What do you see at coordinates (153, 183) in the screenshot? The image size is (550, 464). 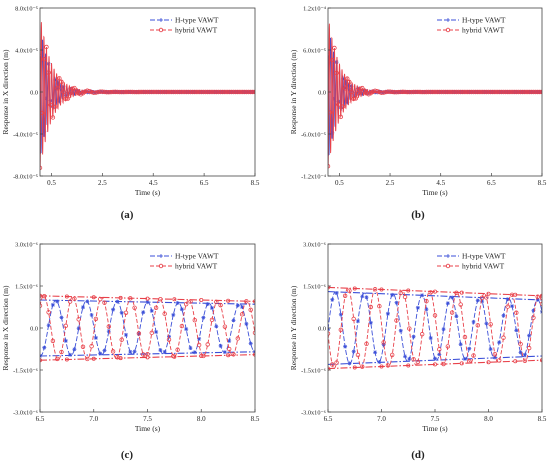 I see `x-tick-label: 4.5` at bounding box center [153, 183].